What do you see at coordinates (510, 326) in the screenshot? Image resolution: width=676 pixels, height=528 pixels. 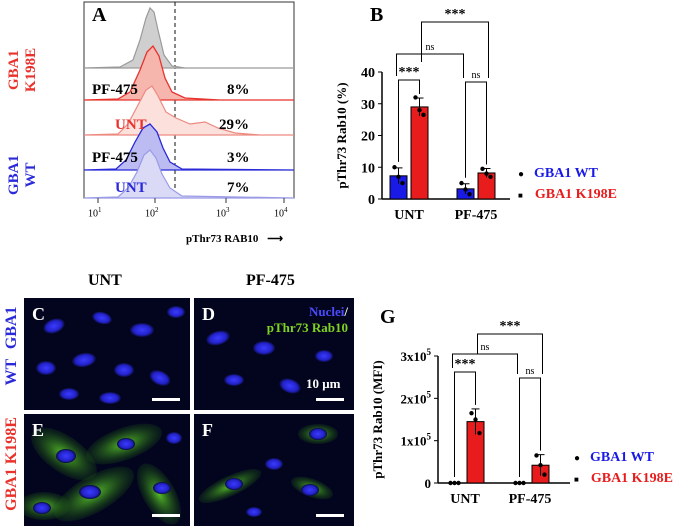 I see `bracket-k198e-label: ***` at bounding box center [510, 326].